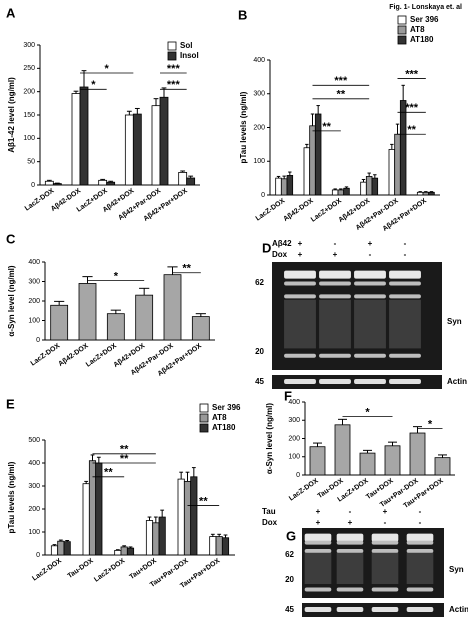  What do you see at coordinates (143, 569) in the screenshot?
I see `x-tick-label: Tau+DOX` at bounding box center [143, 569].